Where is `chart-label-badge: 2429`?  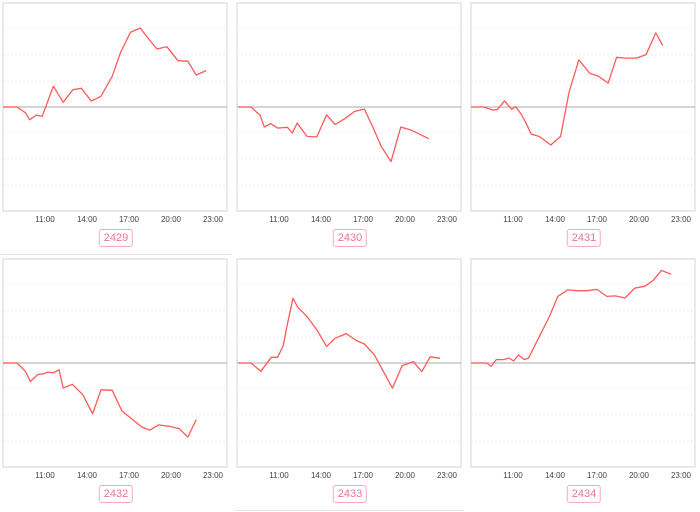
chart-label-badge: 2429 is located at coordinates (116, 238).